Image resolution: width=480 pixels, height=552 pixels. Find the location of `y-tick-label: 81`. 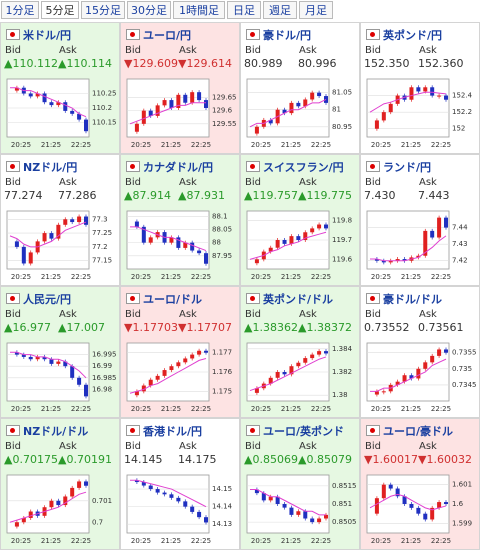

y-tick-label: 81 is located at coordinates (336, 110).